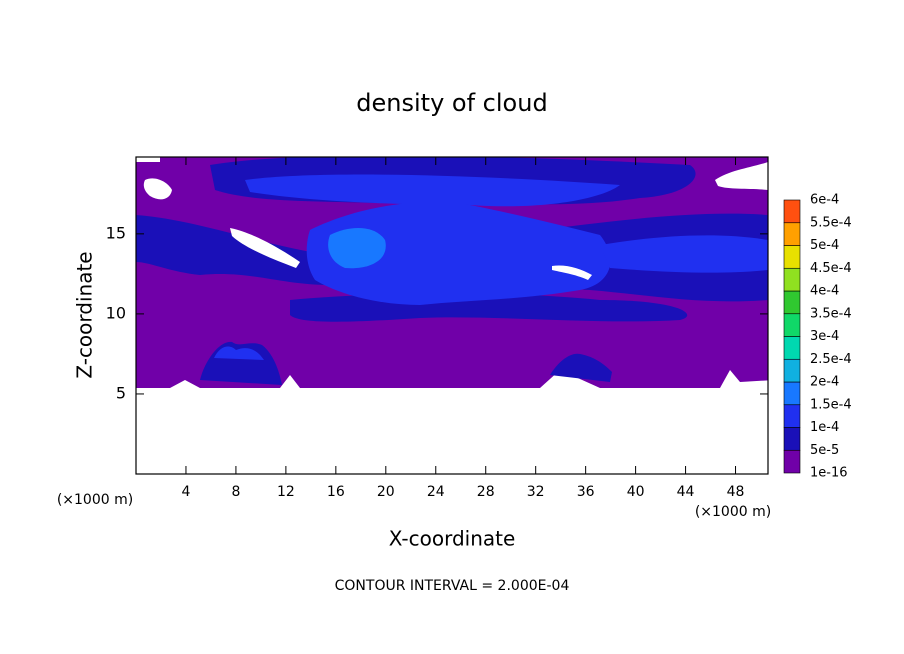 The width and height of the screenshot is (904, 654). Describe the element at coordinates (451, 103) in the screenshot. I see `chart-title: density of cloud` at that location.